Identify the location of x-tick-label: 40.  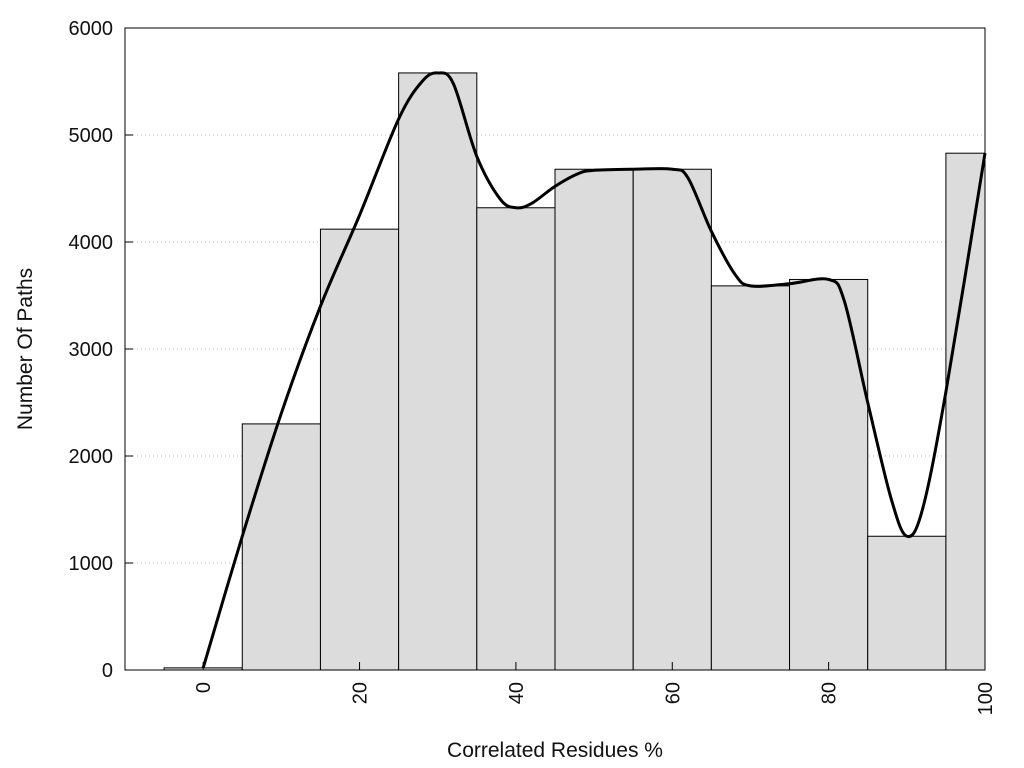
(517, 693).